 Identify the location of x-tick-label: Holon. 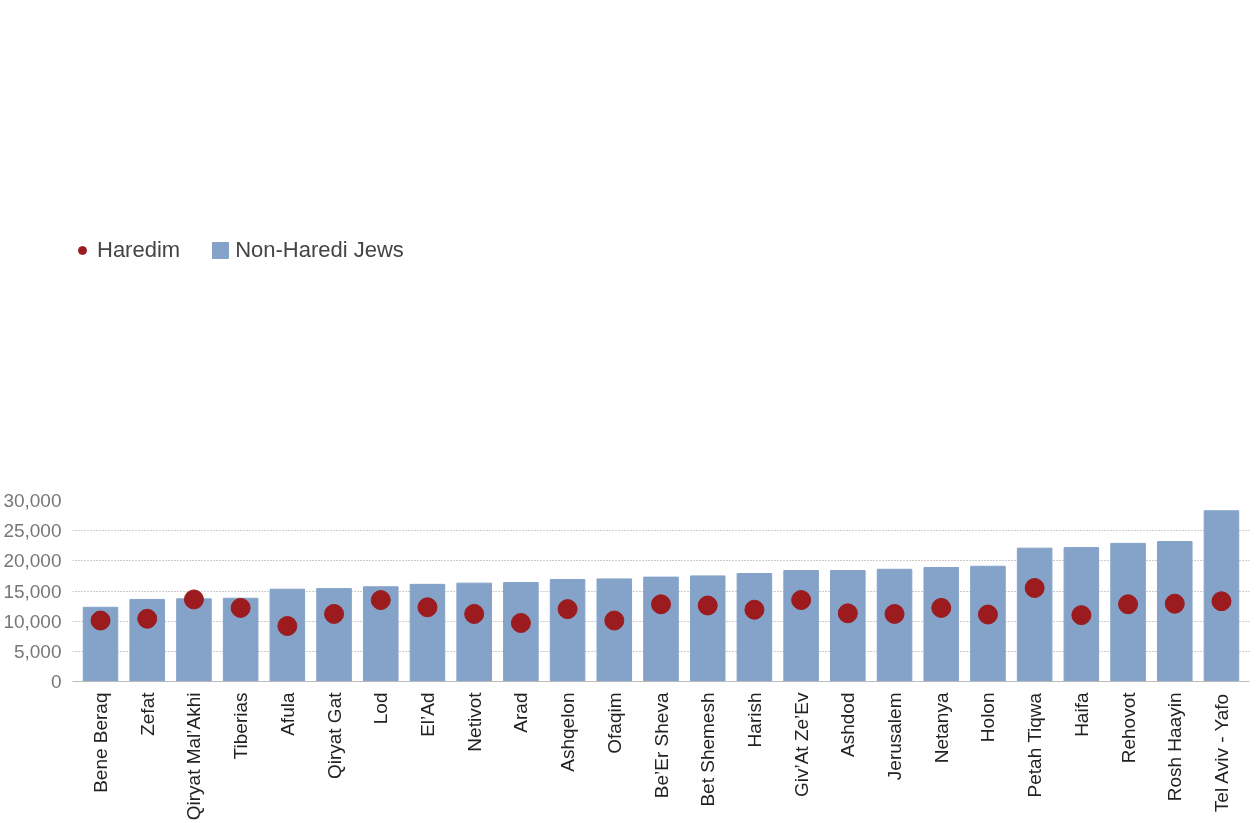
(988, 717).